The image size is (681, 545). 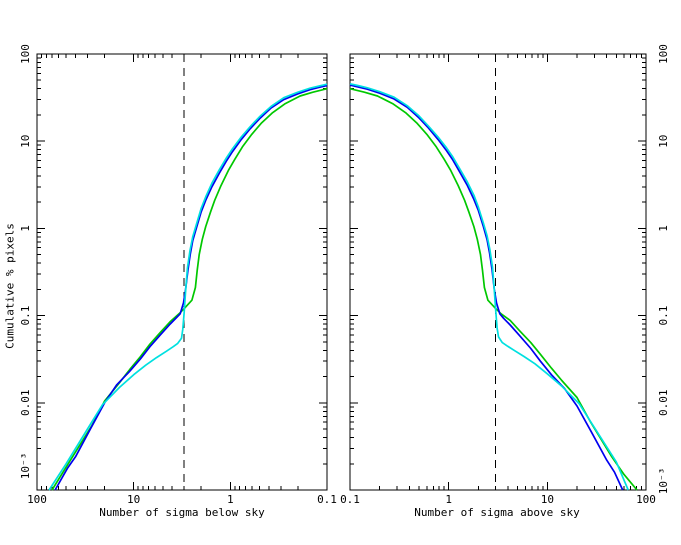 I want to click on y-axis-title: Cumulative % pixels, so click(x=10, y=286).